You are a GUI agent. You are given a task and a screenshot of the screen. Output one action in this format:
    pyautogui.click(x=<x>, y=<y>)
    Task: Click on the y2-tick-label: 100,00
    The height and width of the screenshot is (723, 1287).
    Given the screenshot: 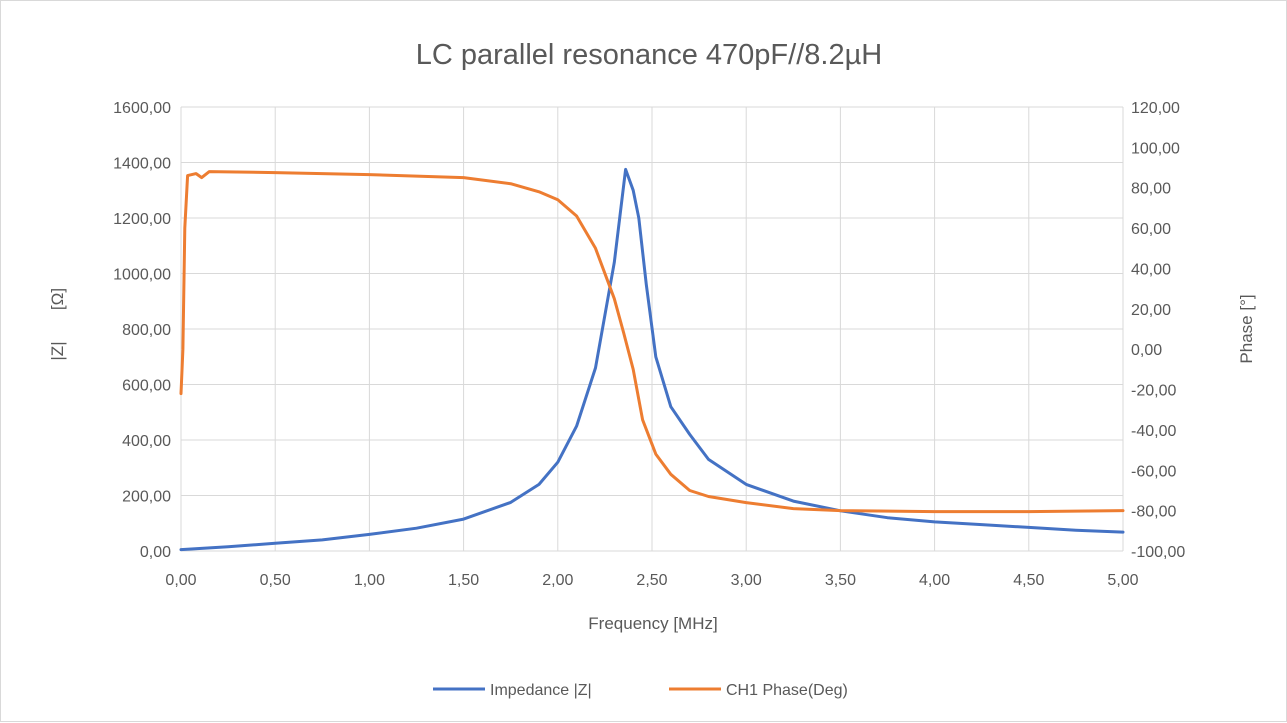 What is the action you would take?
    pyautogui.click(x=1155, y=148)
    